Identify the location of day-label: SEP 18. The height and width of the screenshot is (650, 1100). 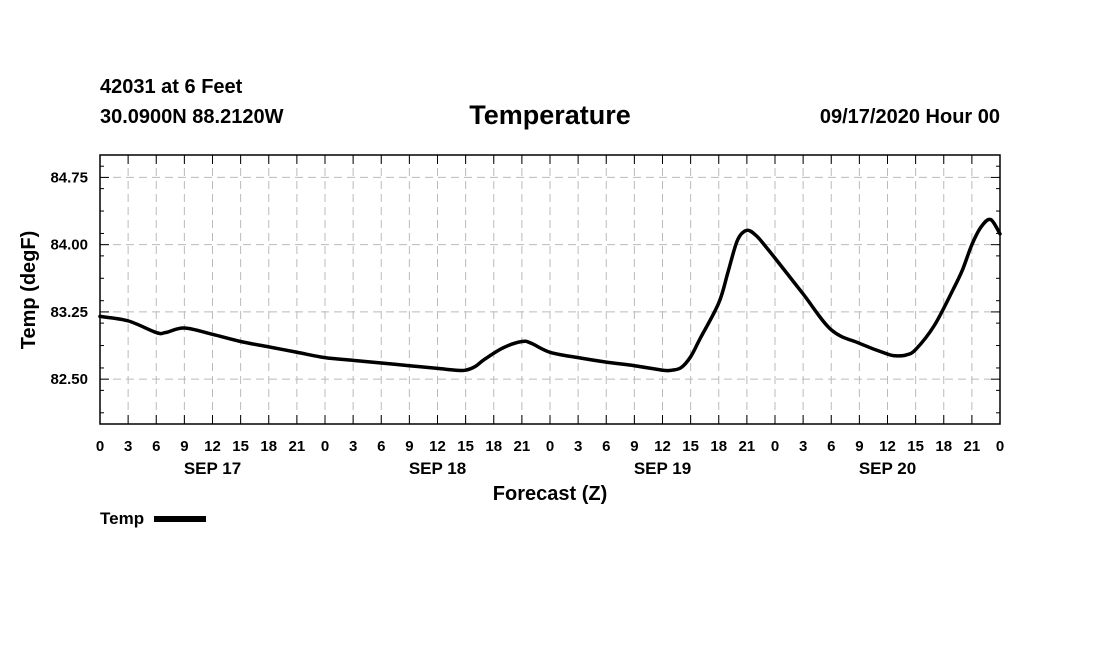
(437, 468).